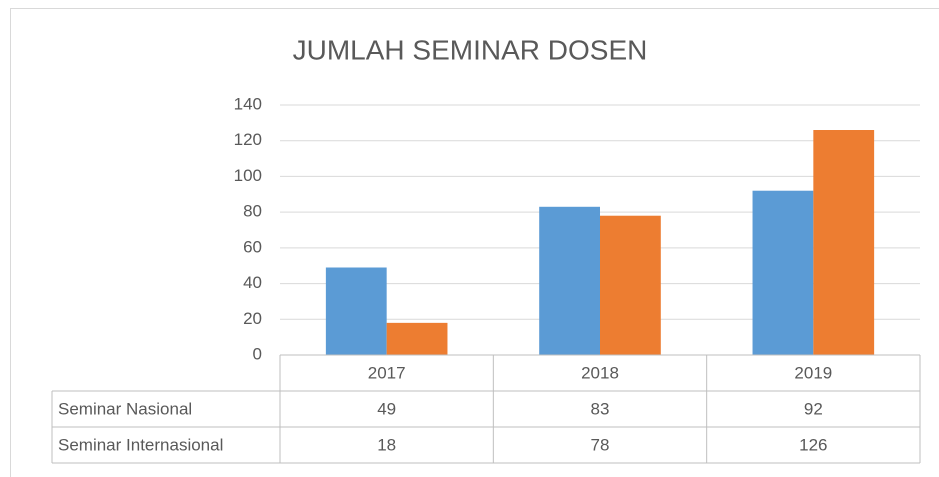  What do you see at coordinates (600, 372) in the screenshot?
I see `x-tick-label: 2018` at bounding box center [600, 372].